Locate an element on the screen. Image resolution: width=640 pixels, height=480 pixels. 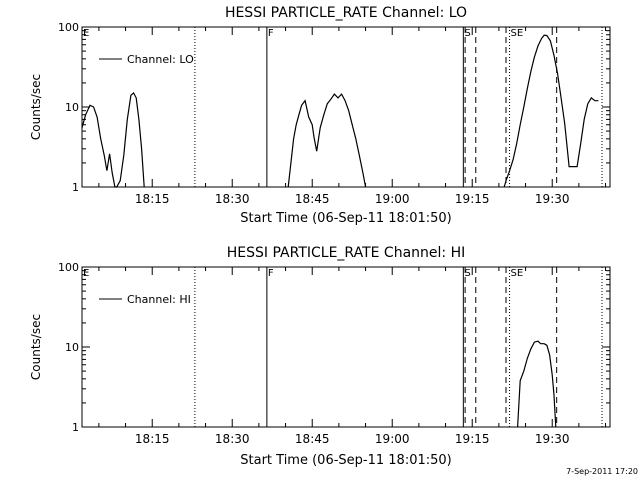
legend-label: Channel: HI is located at coordinates (159, 299).